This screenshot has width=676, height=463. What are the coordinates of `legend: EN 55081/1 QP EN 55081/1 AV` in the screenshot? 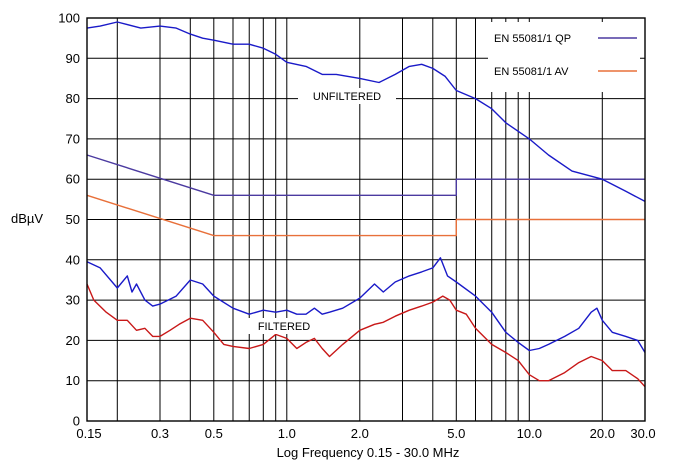 It's located at (564, 57).